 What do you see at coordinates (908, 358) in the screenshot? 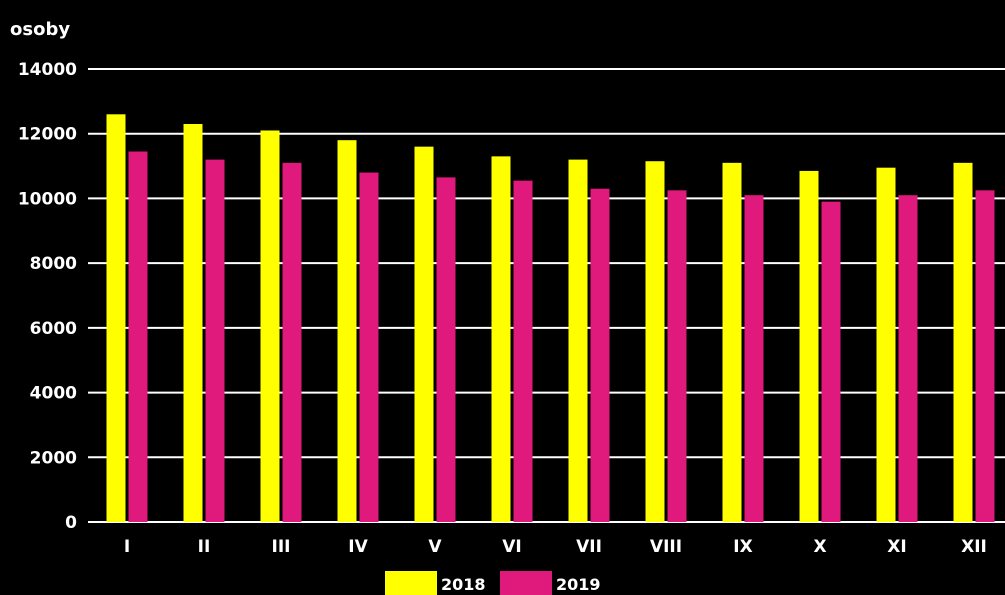
I see `bar-2019-XI` at bounding box center [908, 358].